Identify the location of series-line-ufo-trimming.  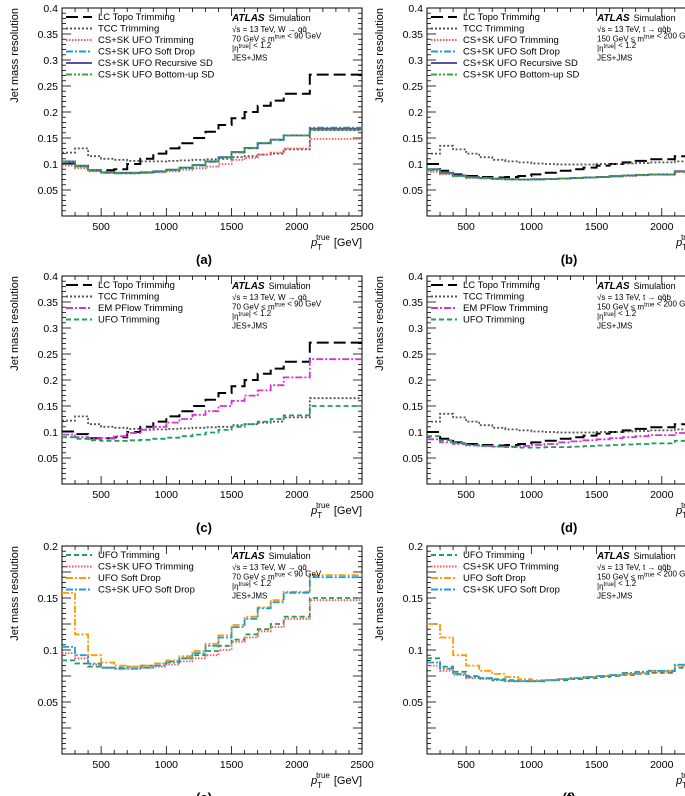
(212, 633).